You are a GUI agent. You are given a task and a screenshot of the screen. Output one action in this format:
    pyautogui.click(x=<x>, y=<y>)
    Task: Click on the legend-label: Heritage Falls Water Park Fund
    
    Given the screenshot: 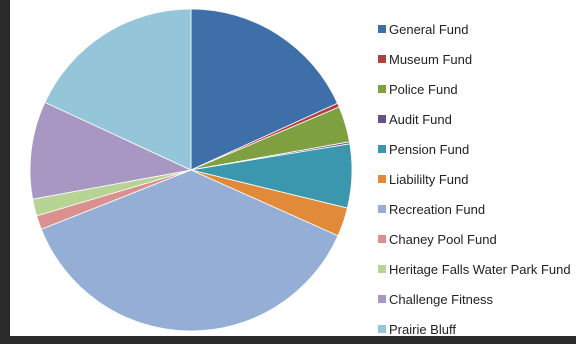 What is the action you would take?
    pyautogui.click(x=480, y=269)
    